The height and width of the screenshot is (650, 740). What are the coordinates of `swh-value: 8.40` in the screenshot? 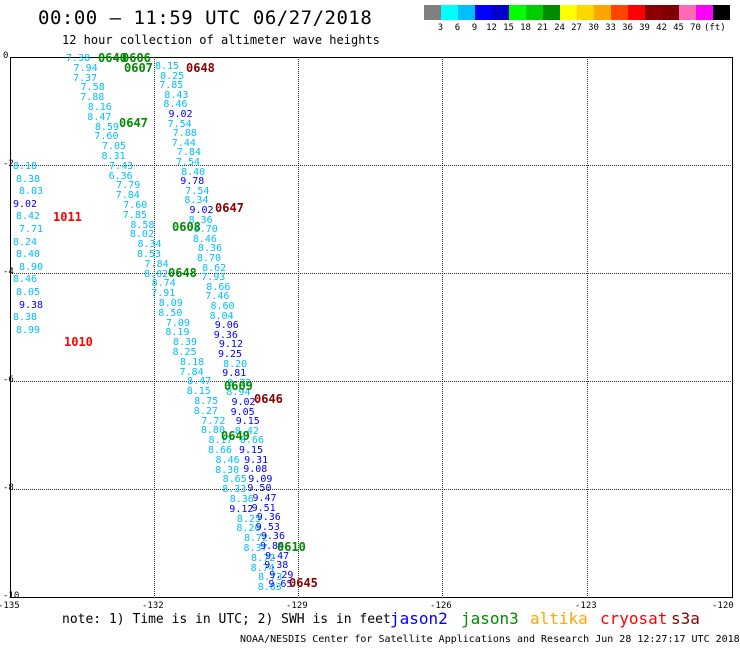 It's located at (193, 172).